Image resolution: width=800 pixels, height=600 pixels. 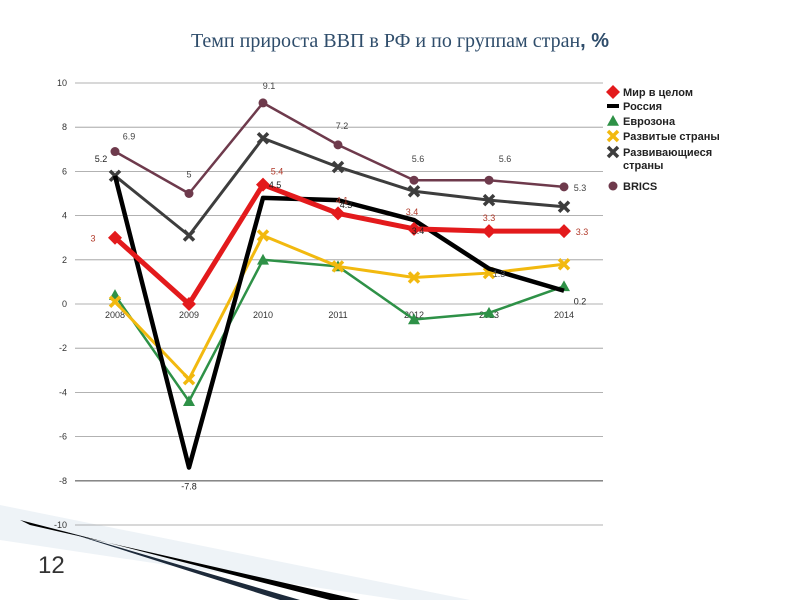 What do you see at coordinates (595, 41) in the screenshot?
I see `title-suffix: , %` at bounding box center [595, 41].